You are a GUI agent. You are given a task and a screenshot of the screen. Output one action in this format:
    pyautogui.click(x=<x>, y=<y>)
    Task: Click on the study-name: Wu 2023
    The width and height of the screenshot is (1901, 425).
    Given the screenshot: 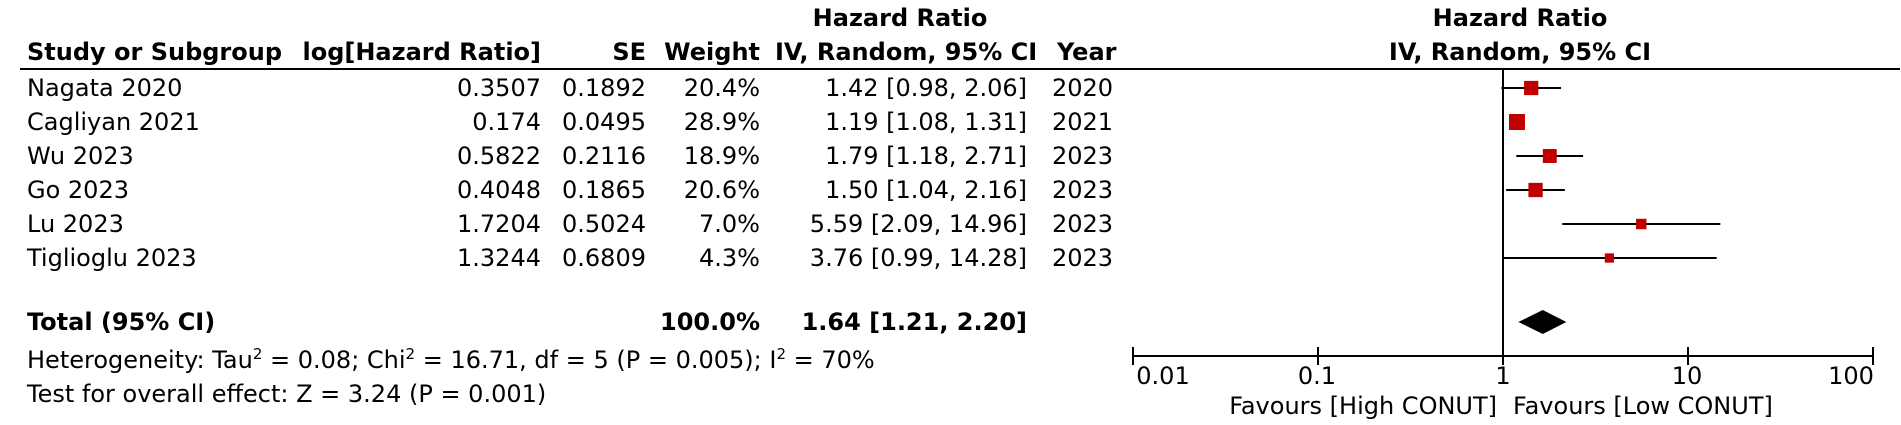 What is the action you would take?
    pyautogui.click(x=80, y=156)
    